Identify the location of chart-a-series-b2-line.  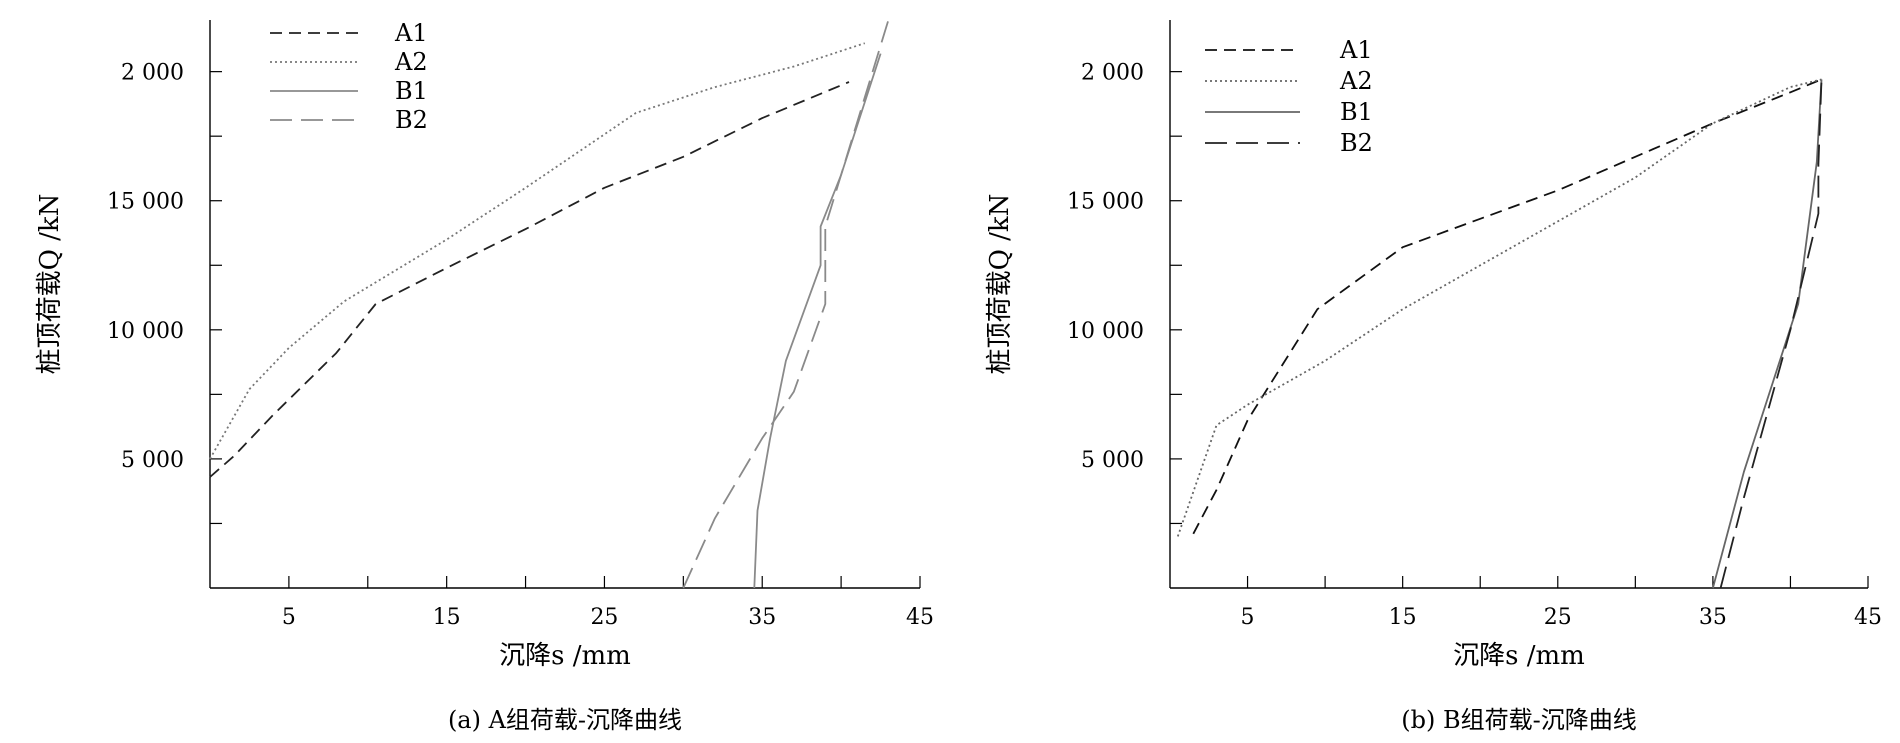
(786, 304).